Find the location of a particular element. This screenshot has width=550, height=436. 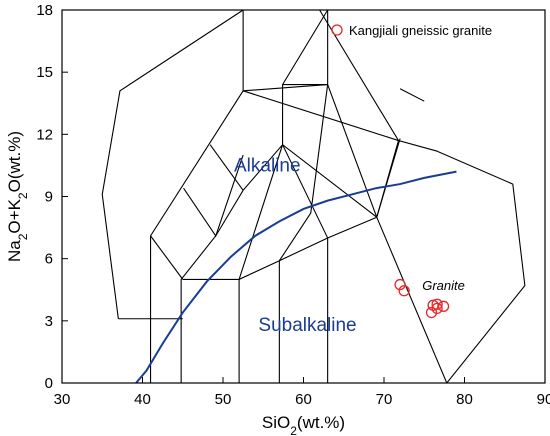

legend: Kangjiali gneissic granite is located at coordinates (411, 30).